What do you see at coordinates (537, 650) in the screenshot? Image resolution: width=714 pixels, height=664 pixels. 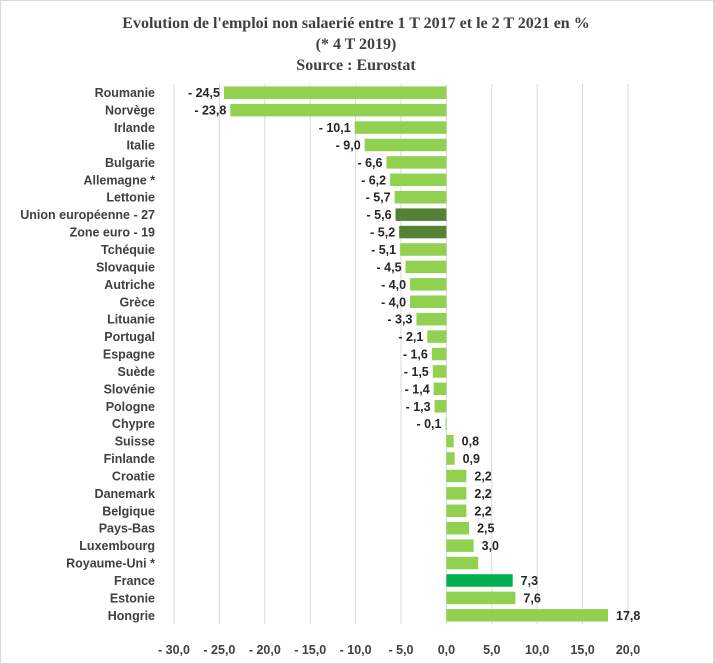 I see `x-tick-label: 10,0` at bounding box center [537, 650].